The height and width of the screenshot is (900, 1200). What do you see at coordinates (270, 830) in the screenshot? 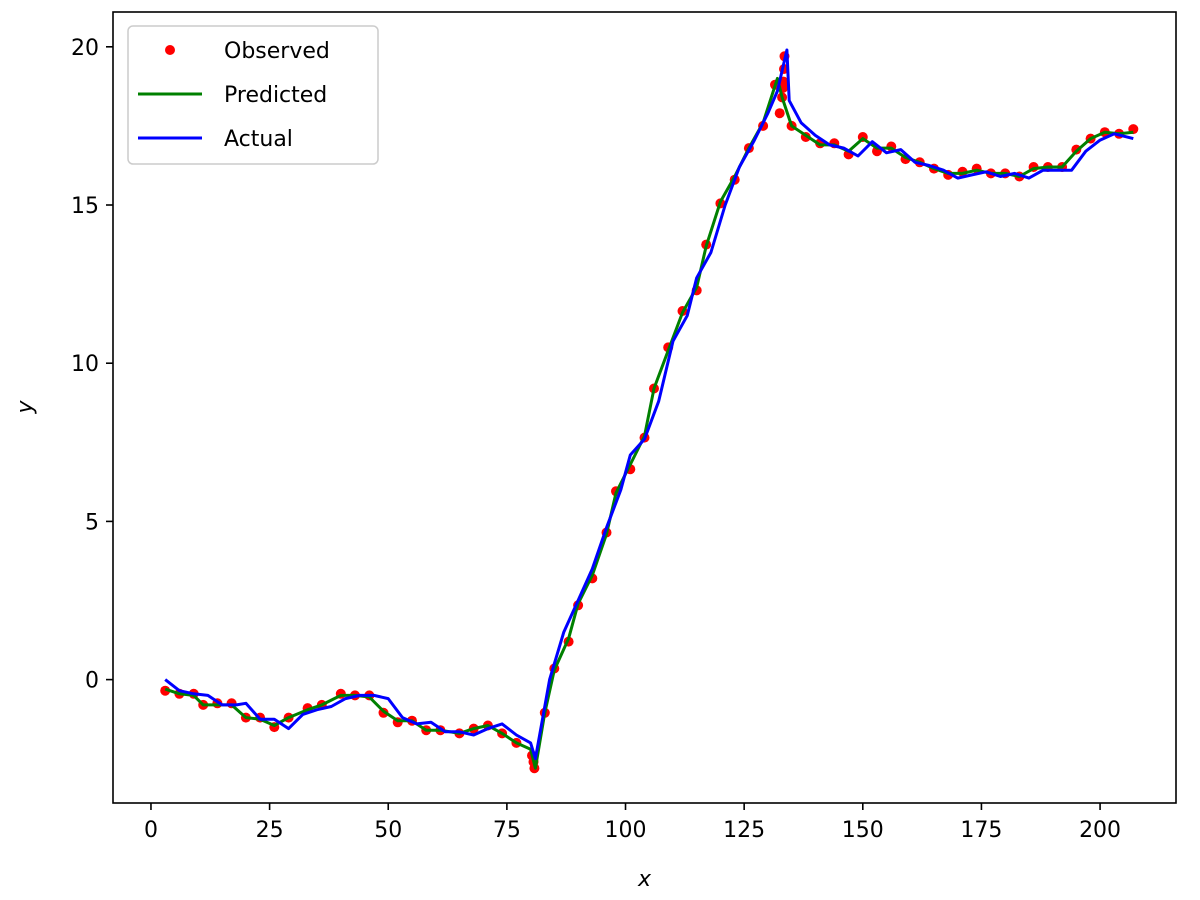
I see `x-tick-label: 25` at bounding box center [270, 830].